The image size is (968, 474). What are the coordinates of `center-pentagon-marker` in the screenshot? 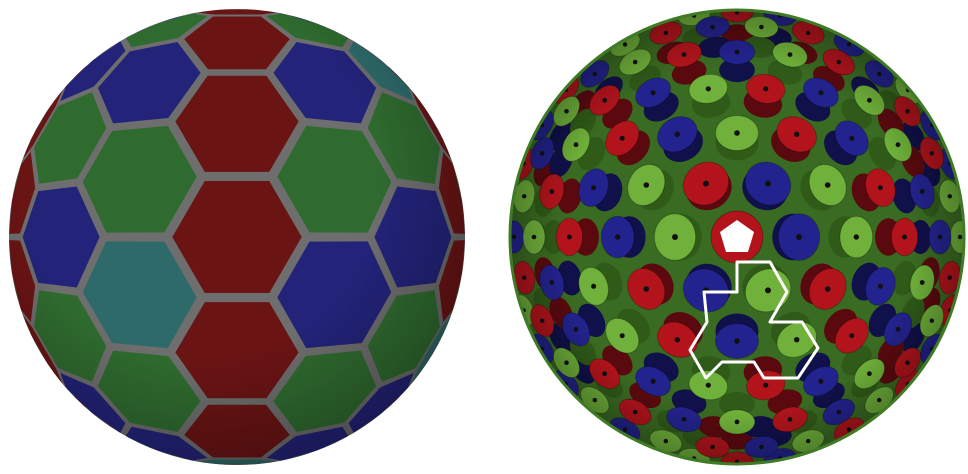 It's located at (737, 236).